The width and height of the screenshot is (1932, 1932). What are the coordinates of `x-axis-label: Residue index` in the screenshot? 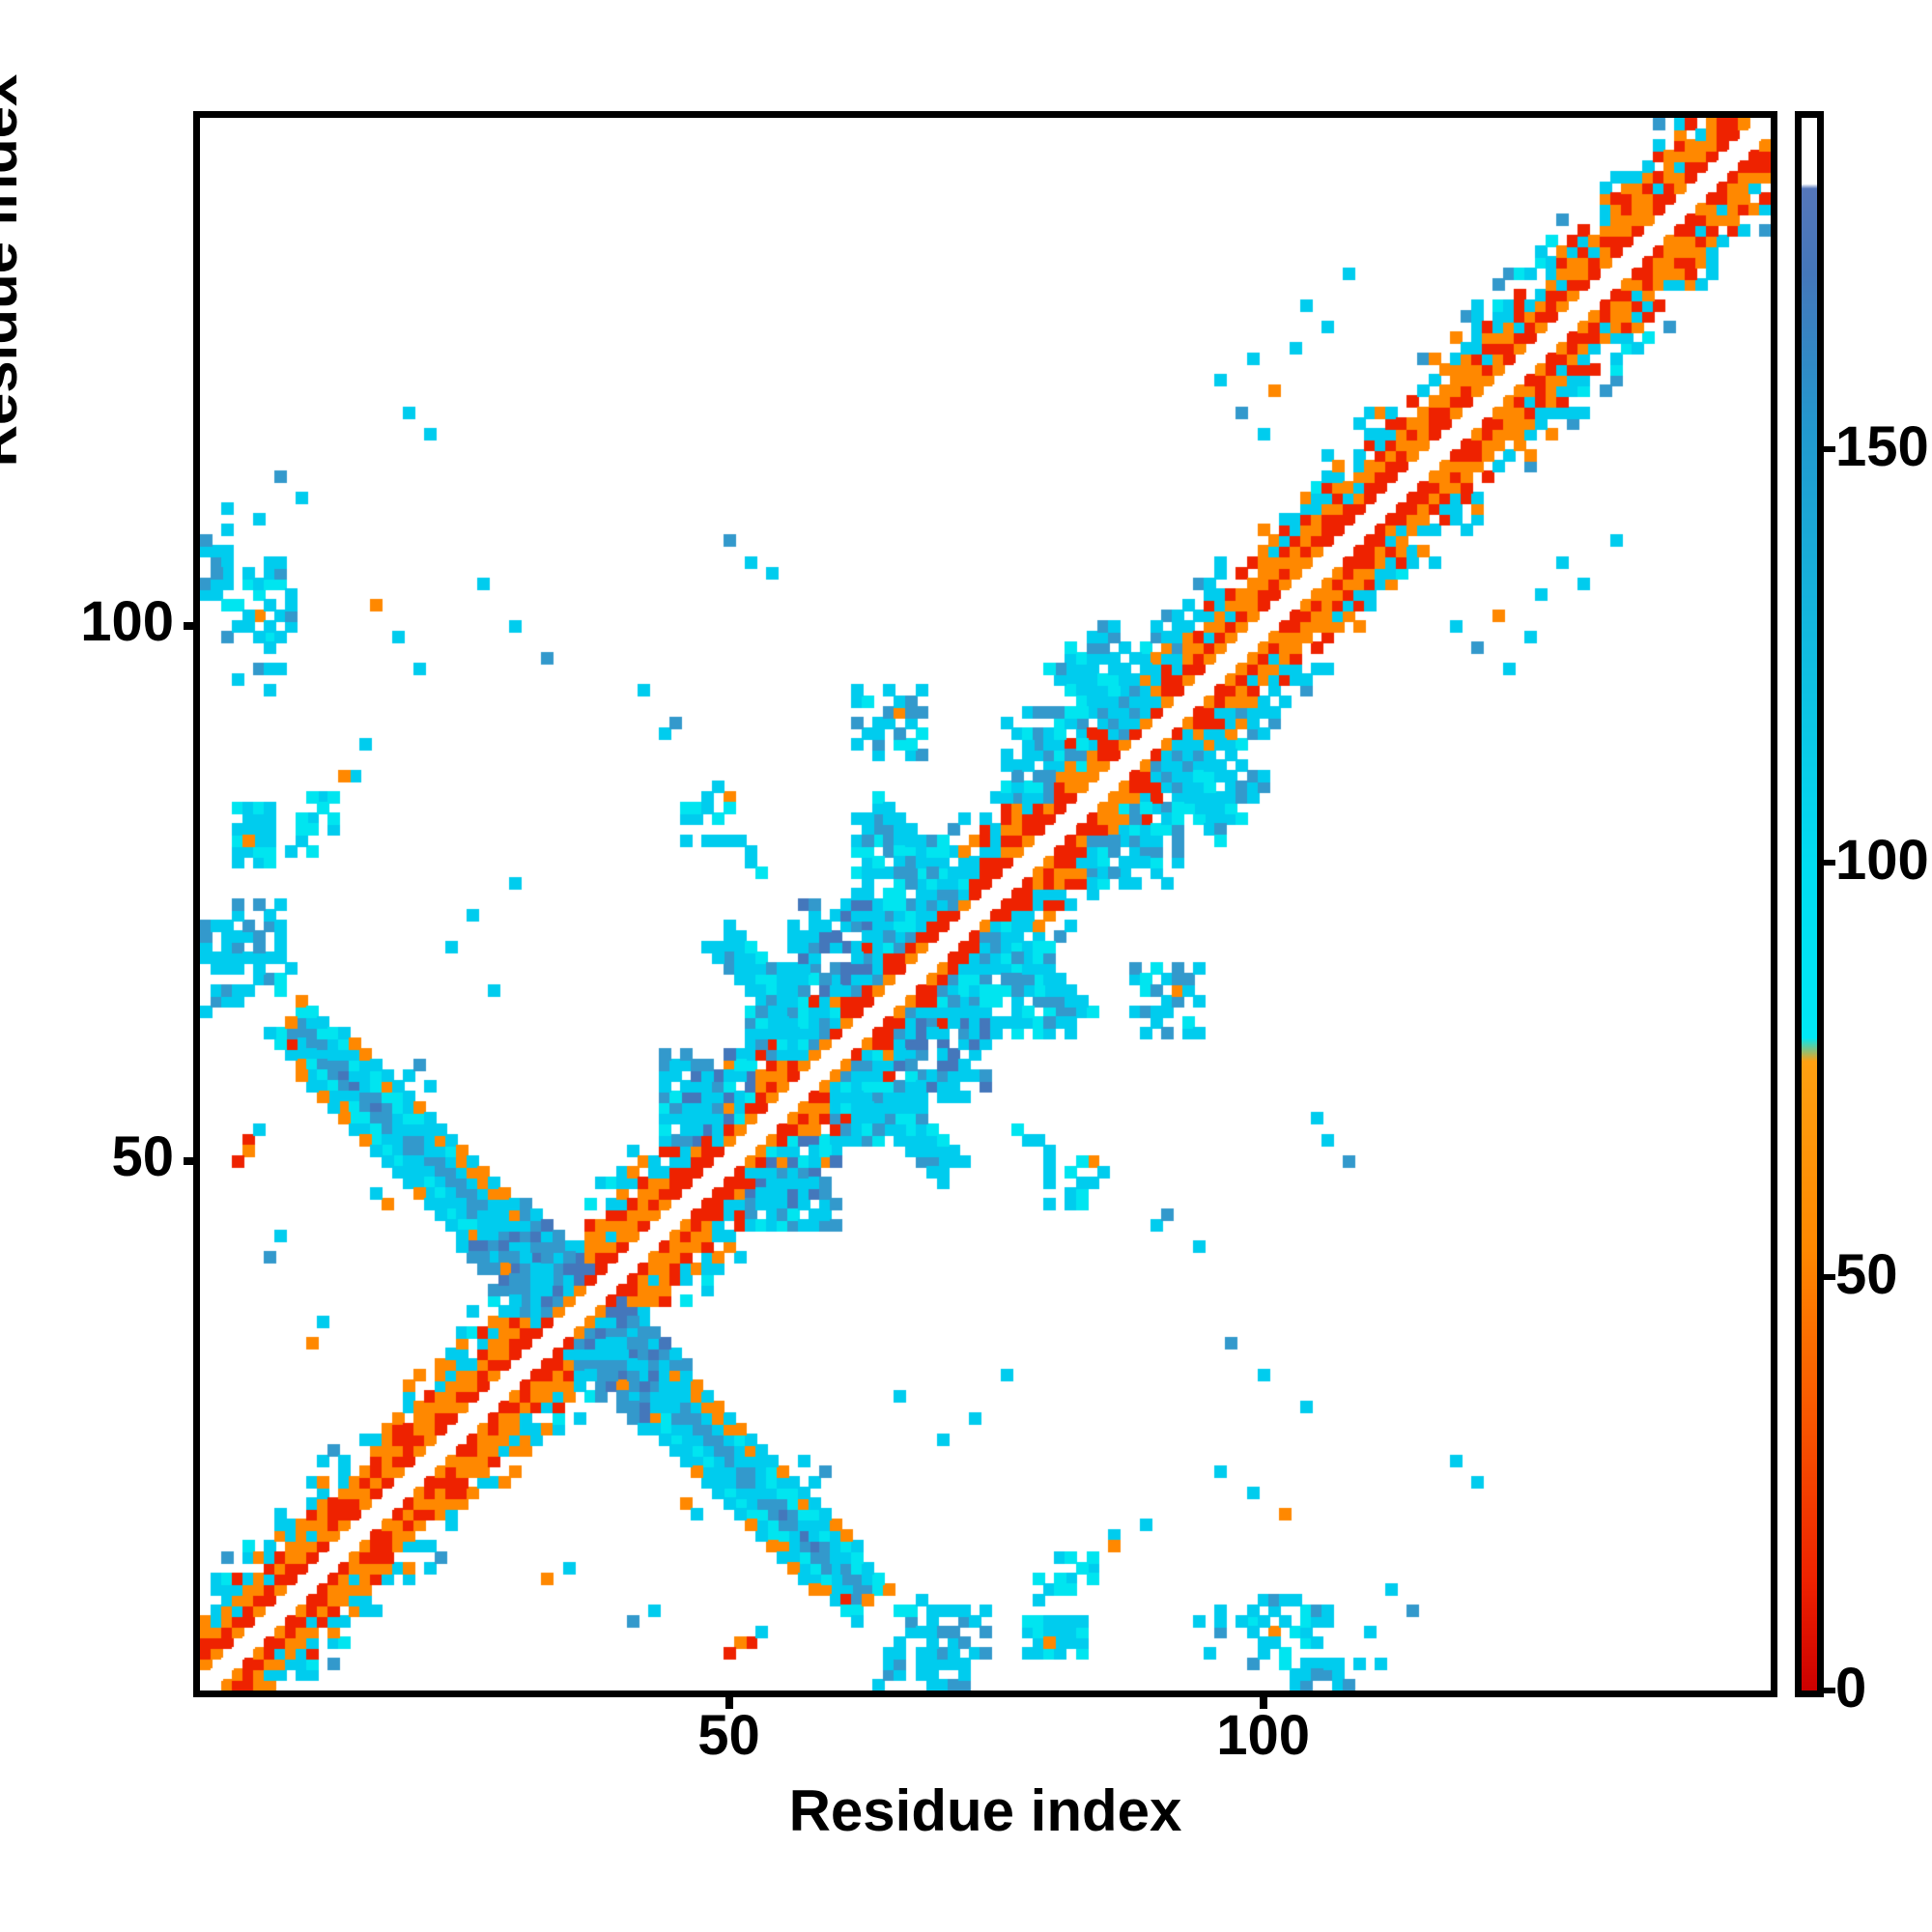 It's located at (985, 1810).